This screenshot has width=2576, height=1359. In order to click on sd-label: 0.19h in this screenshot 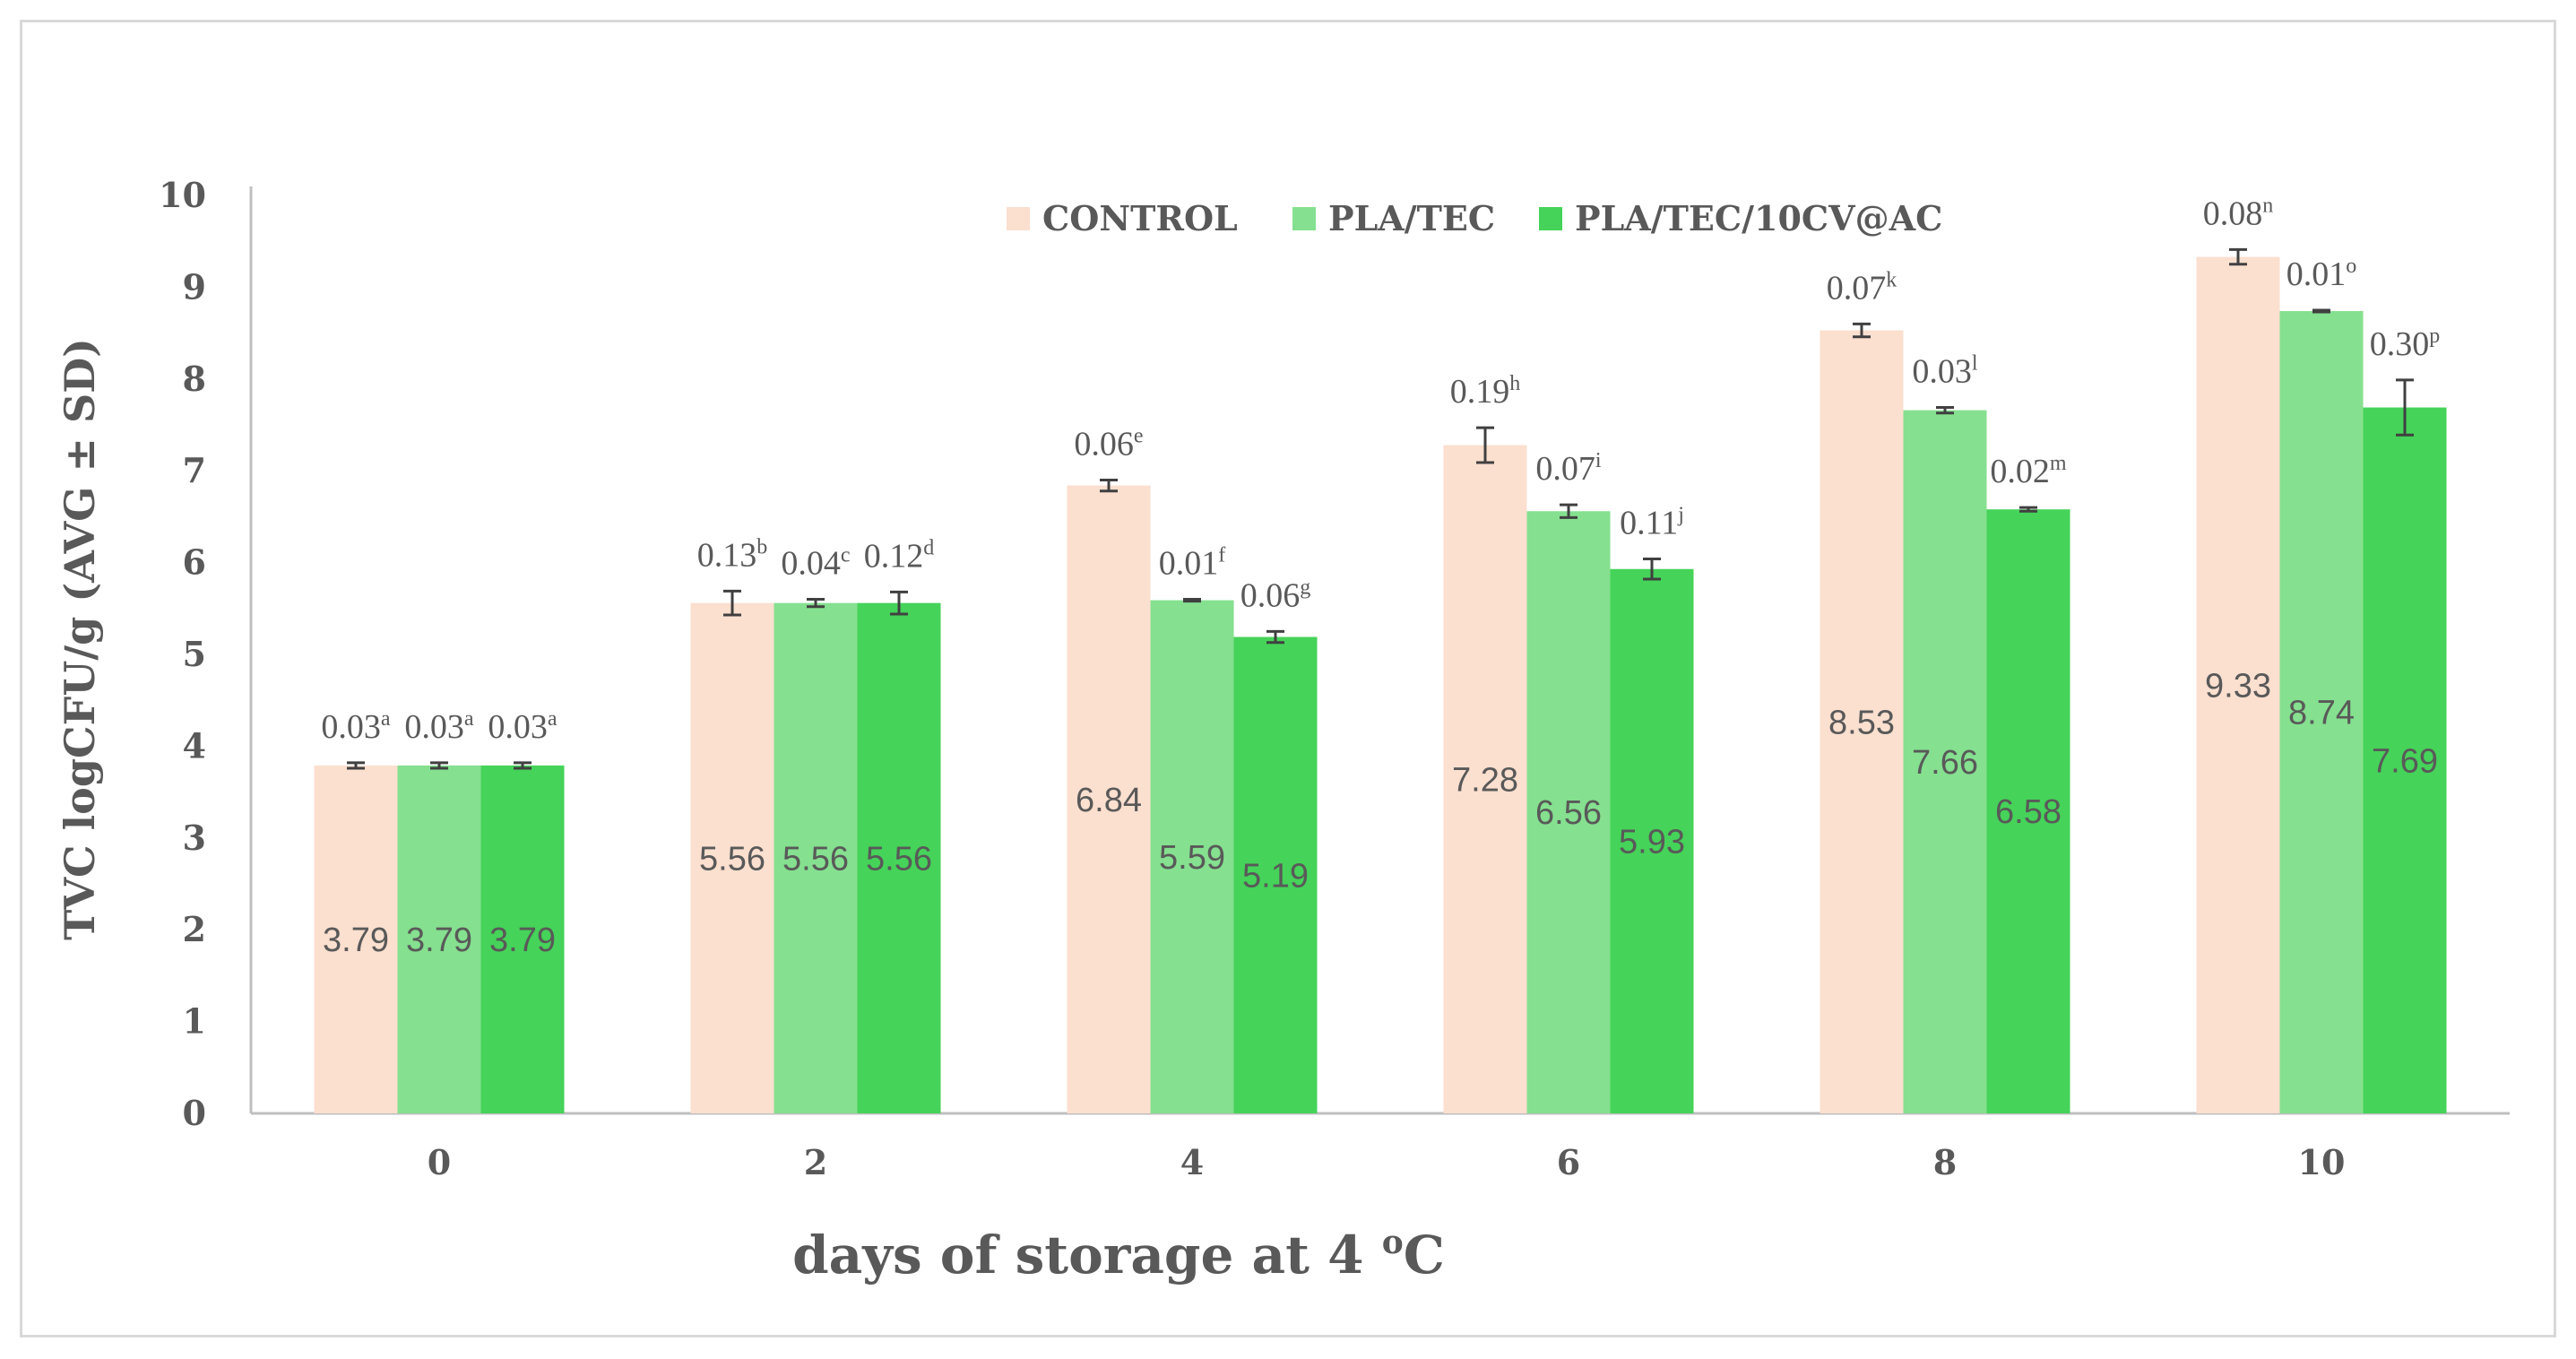, I will do `click(1485, 392)`.